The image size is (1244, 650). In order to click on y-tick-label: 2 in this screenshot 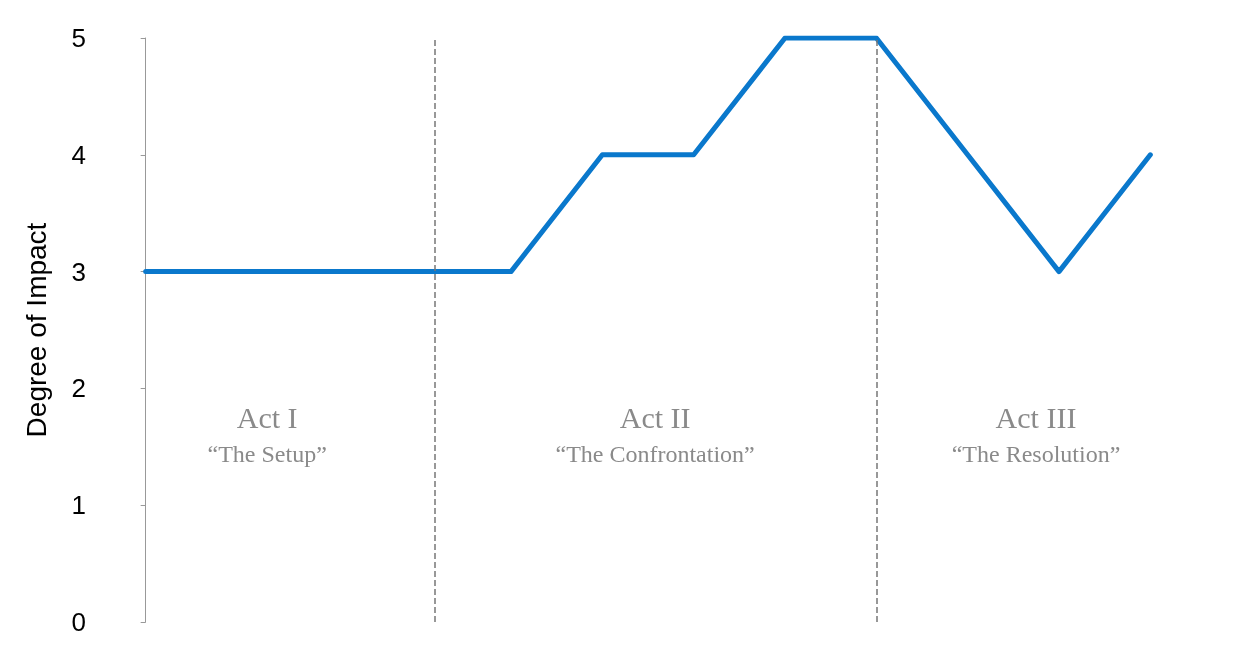, I will do `click(78, 388)`.